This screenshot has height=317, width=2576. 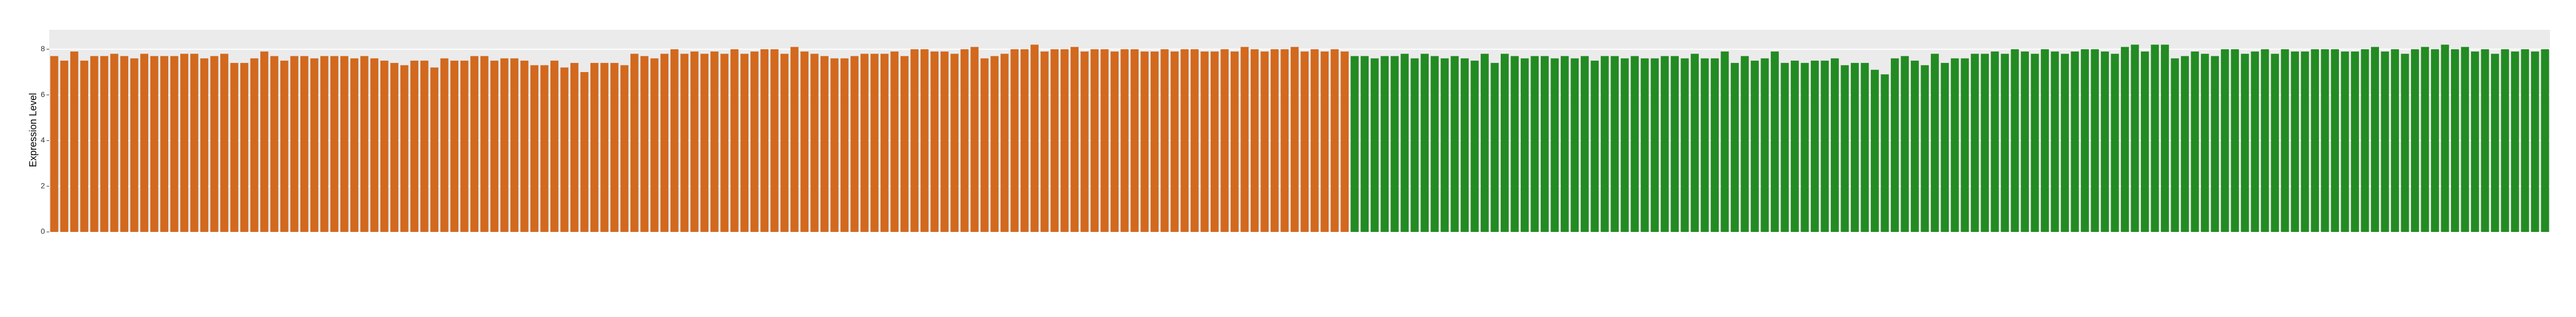 I want to click on y-tick-label: 6, so click(x=43, y=94).